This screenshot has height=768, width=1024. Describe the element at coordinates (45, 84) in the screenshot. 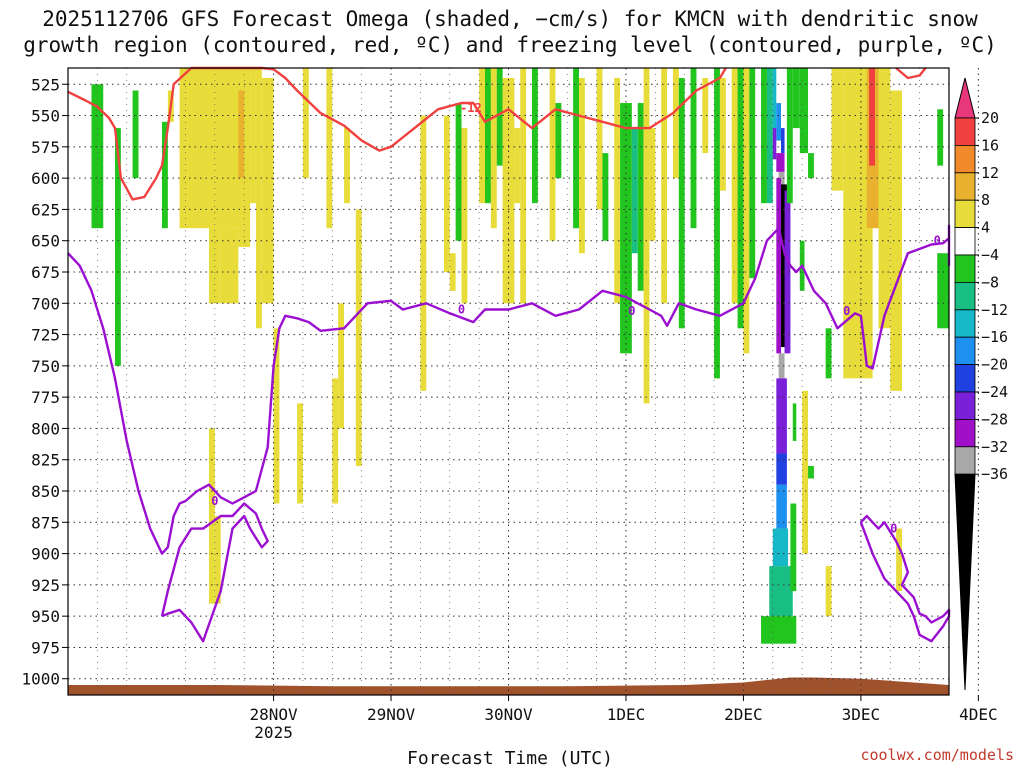

I see `y-tick-label: 525` at that location.